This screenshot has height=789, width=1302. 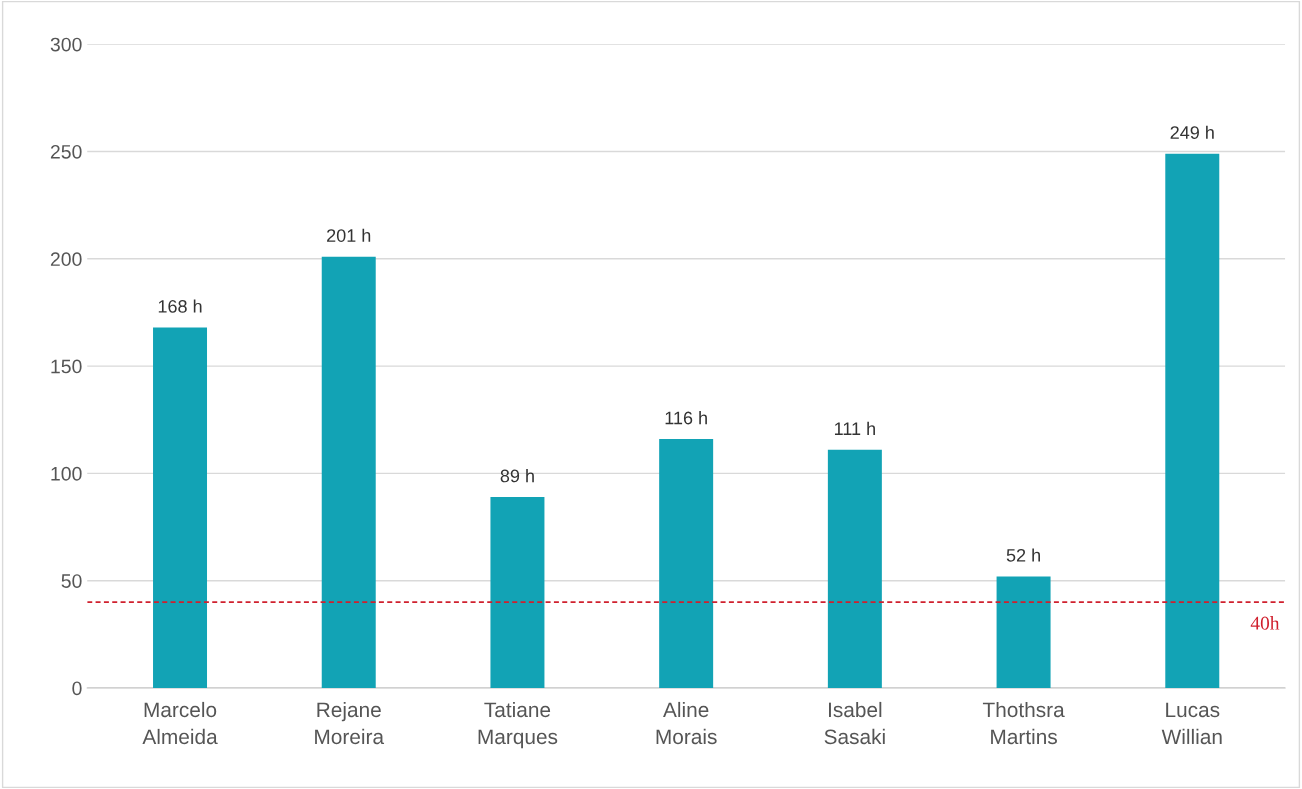 I want to click on x-tick-label: Thothsra Martins, so click(x=1023, y=723).